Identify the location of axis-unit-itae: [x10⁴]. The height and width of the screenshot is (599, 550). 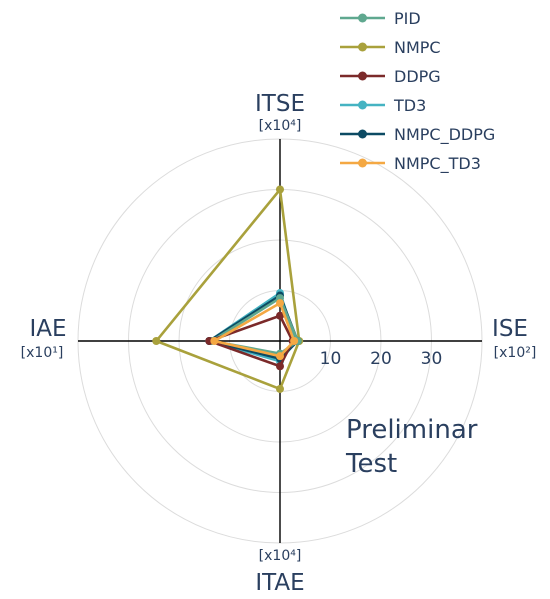
(280, 556).